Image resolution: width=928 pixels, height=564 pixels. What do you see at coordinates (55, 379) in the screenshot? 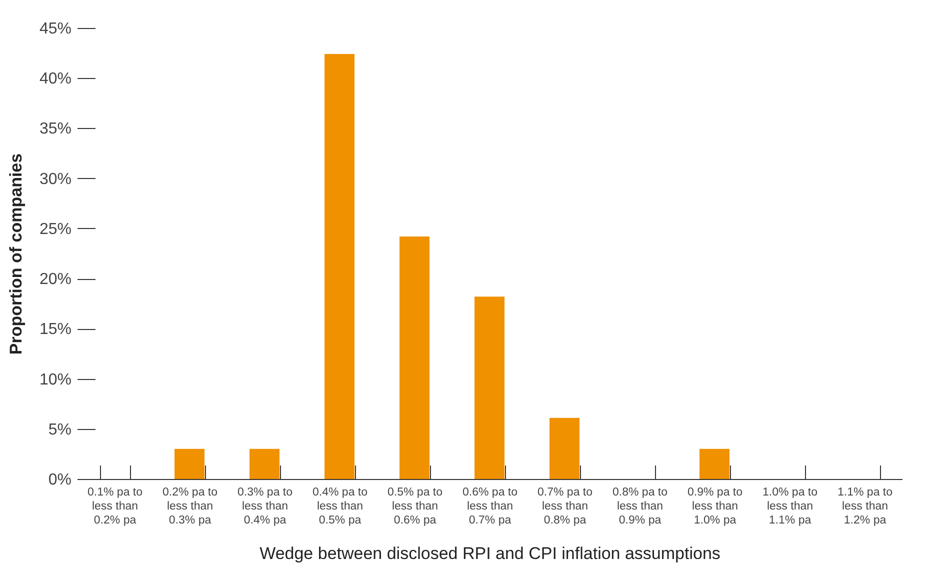
I see `y-tick-label: 10%` at bounding box center [55, 379].